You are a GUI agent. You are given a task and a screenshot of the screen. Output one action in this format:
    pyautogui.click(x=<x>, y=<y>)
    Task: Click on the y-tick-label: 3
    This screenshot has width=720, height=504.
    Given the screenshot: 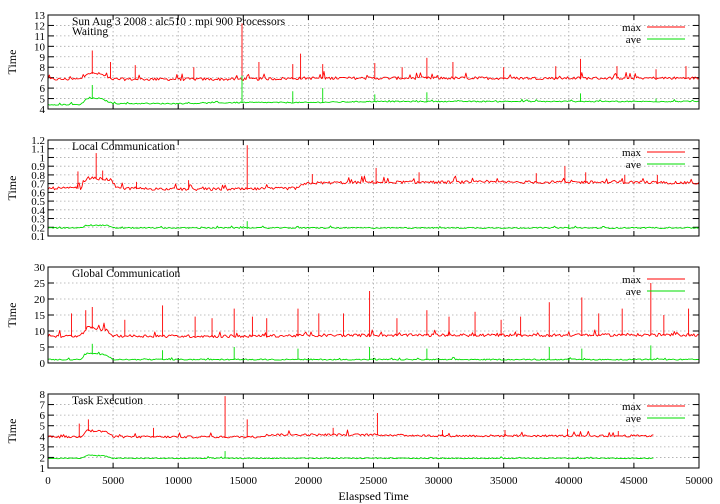 What is the action you would take?
    pyautogui.click(x=43, y=448)
    